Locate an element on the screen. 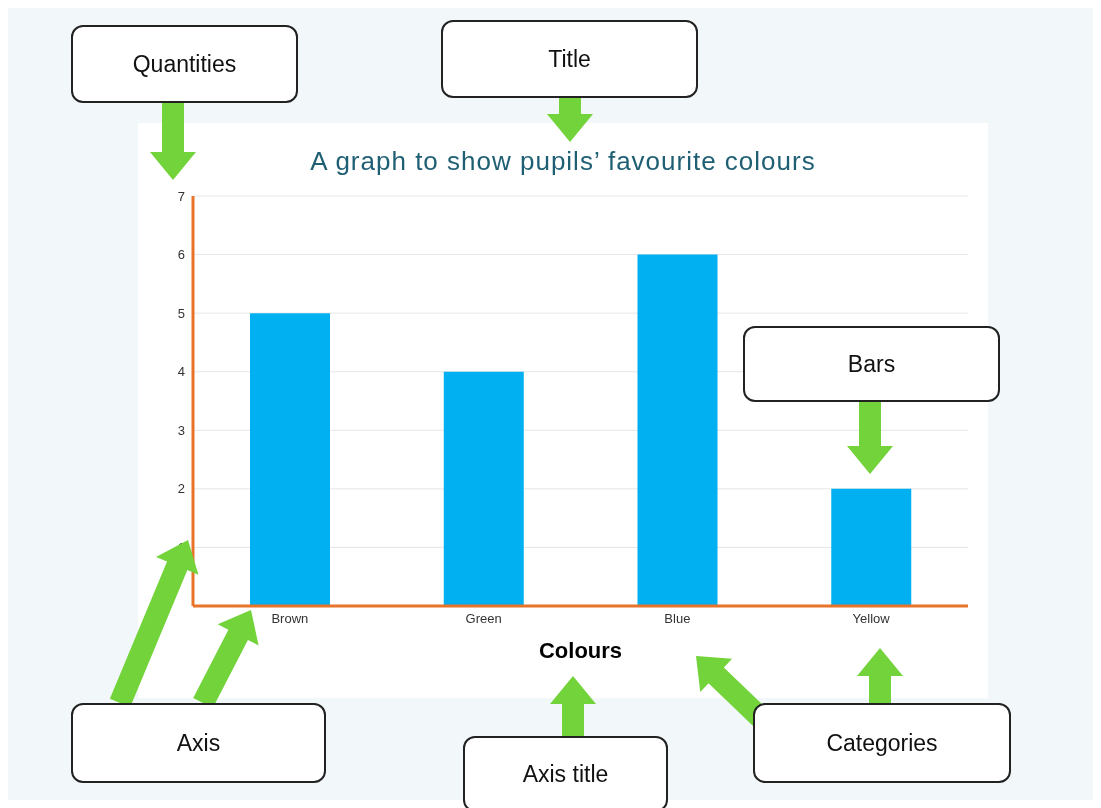 Image resolution: width=1101 pixels, height=808 pixels. y-tick-label: 2 is located at coordinates (181, 489).